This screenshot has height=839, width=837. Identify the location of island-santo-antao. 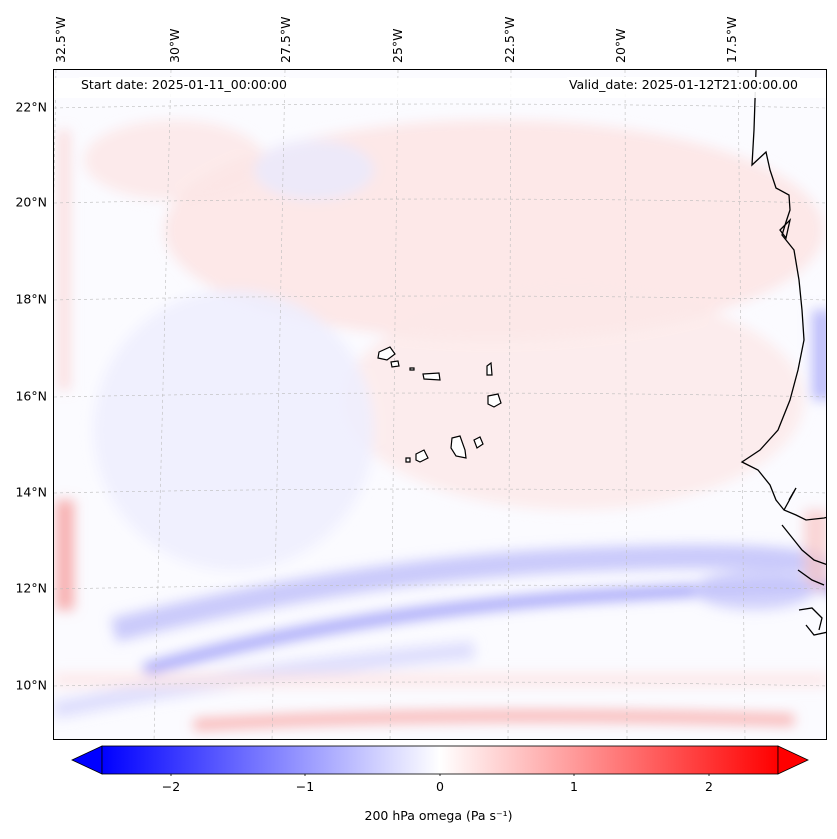
(386, 353).